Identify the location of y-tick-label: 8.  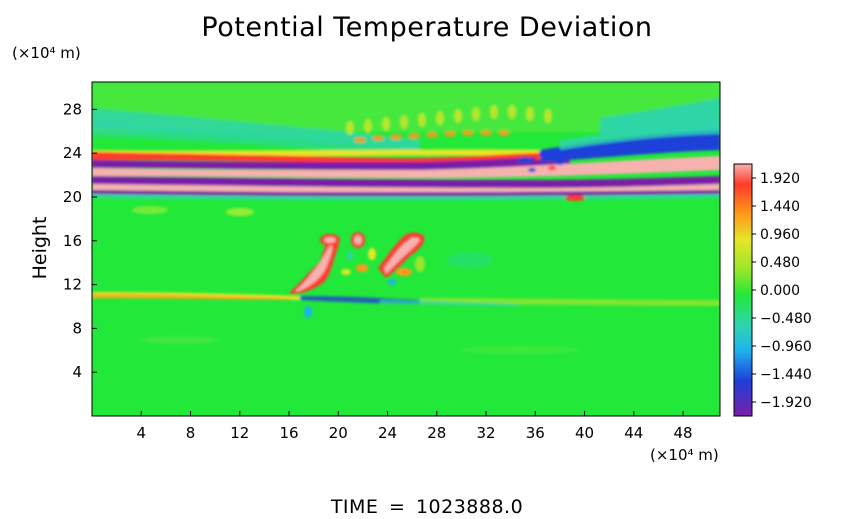
(77, 328).